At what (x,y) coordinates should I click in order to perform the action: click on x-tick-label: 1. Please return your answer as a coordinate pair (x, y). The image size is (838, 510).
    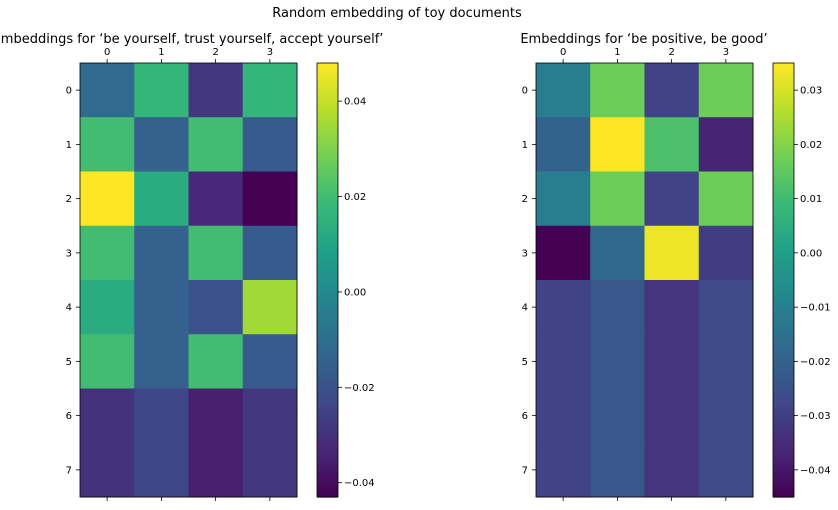
    Looking at the image, I should click on (161, 52).